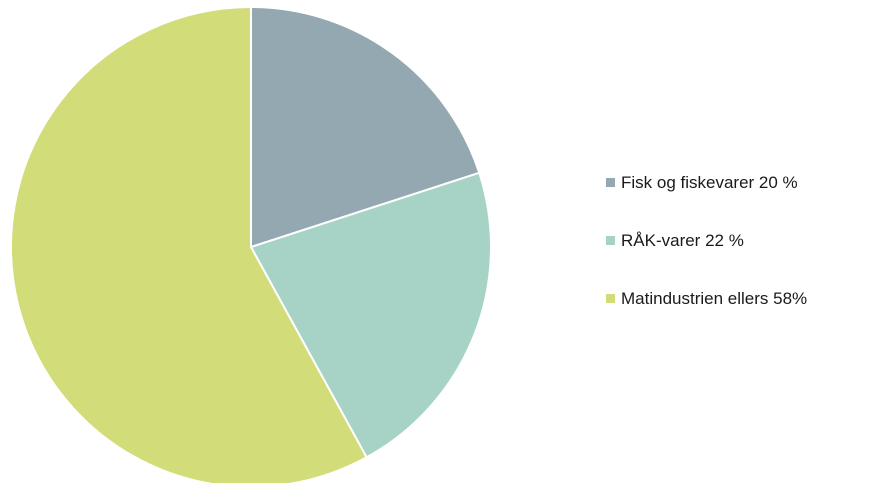 This screenshot has width=869, height=483. Describe the element at coordinates (682, 240) in the screenshot. I see `legend-label-rak: RÅK-varer 22 %` at that location.